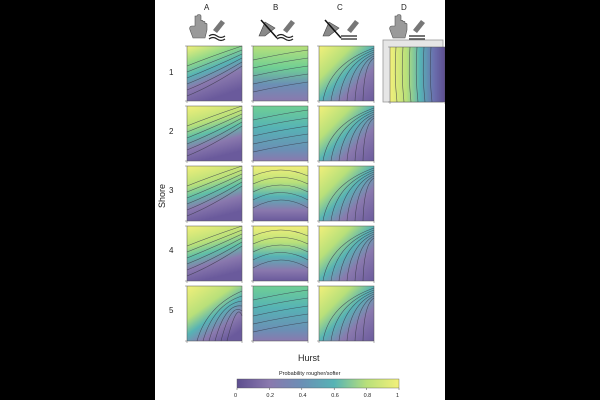 This screenshot has width=600, height=400. I want to click on colorbar-tick-label: 0.6, so click(335, 396).